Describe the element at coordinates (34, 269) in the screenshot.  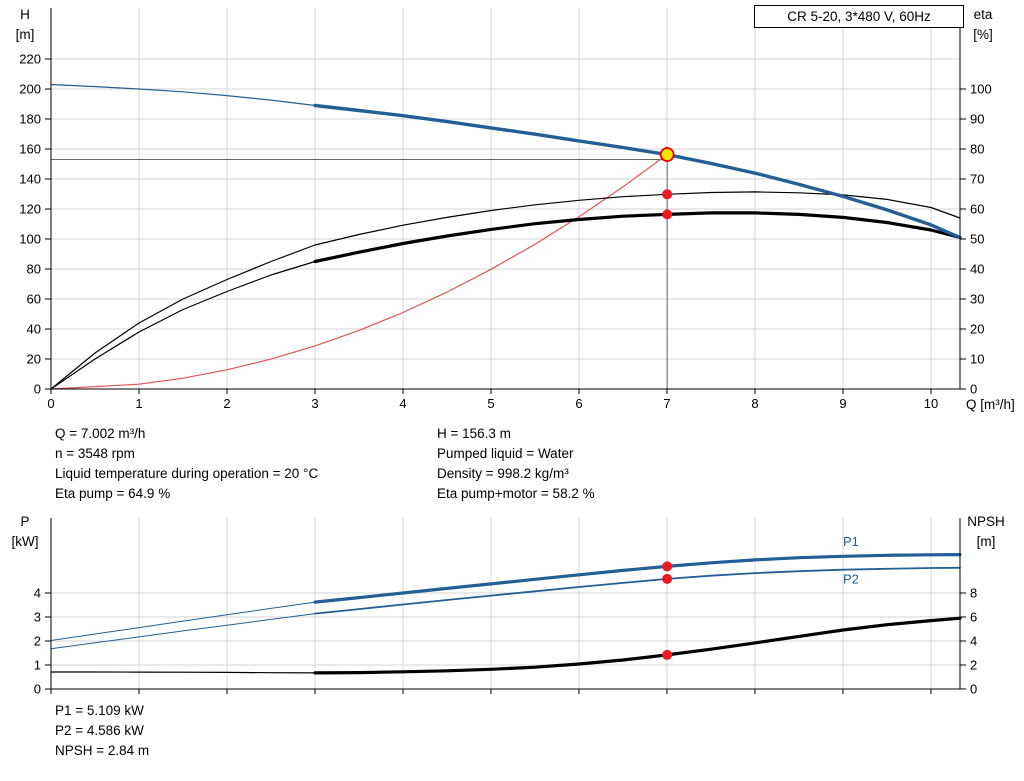
I see `left-tick-label: 80` at that location.